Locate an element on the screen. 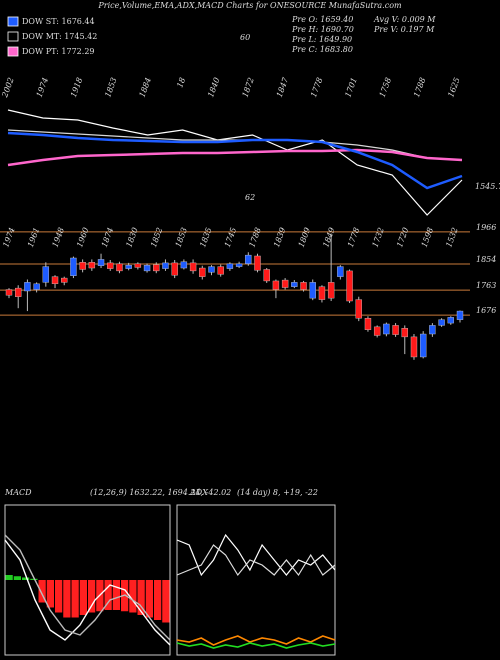 This screenshot has height=660, width=500. top-label: 1849 is located at coordinates (328, 237).